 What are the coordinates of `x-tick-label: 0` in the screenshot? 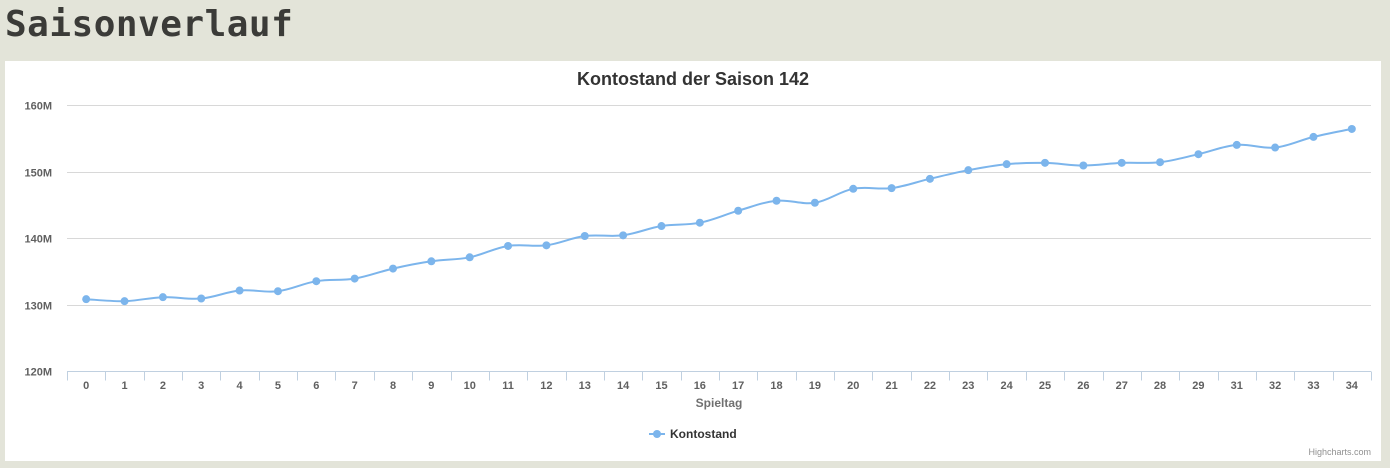 It's located at (86, 386).